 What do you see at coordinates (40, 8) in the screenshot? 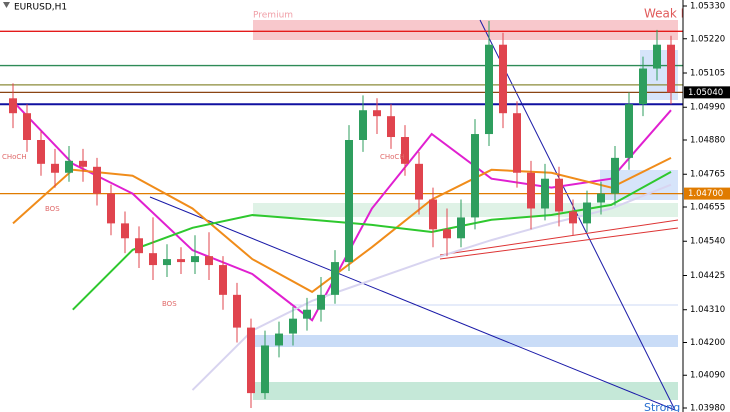
I see `symbol-title: EURUSD,H1` at bounding box center [40, 8].